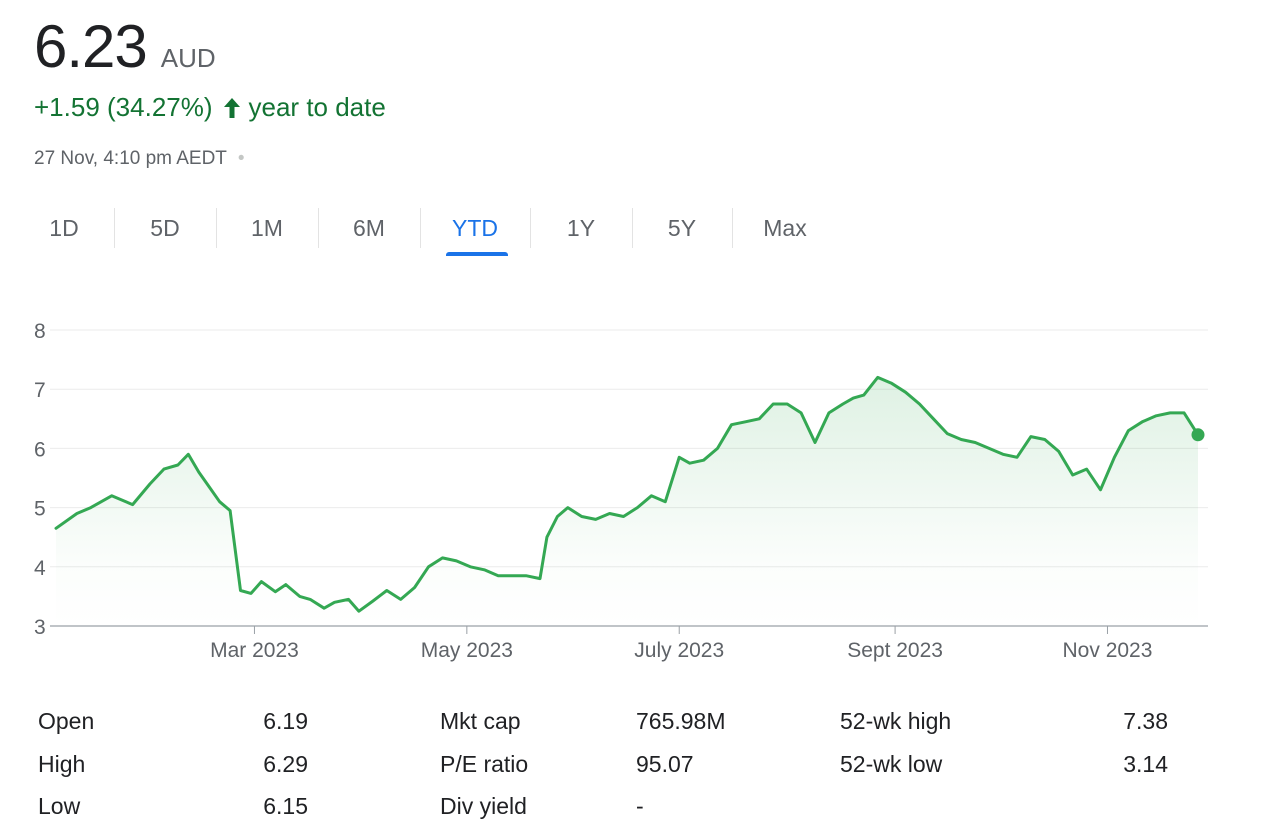 Image resolution: width=1282 pixels, height=824 pixels. Describe the element at coordinates (483, 806) in the screenshot. I see `stat-label-div-yield: Div yield` at that location.